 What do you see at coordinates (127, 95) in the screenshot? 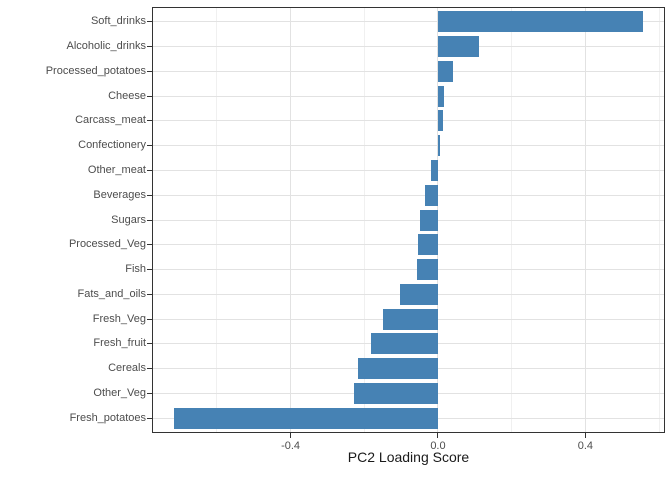
I see `y-axis-label: Cheese` at bounding box center [127, 95].